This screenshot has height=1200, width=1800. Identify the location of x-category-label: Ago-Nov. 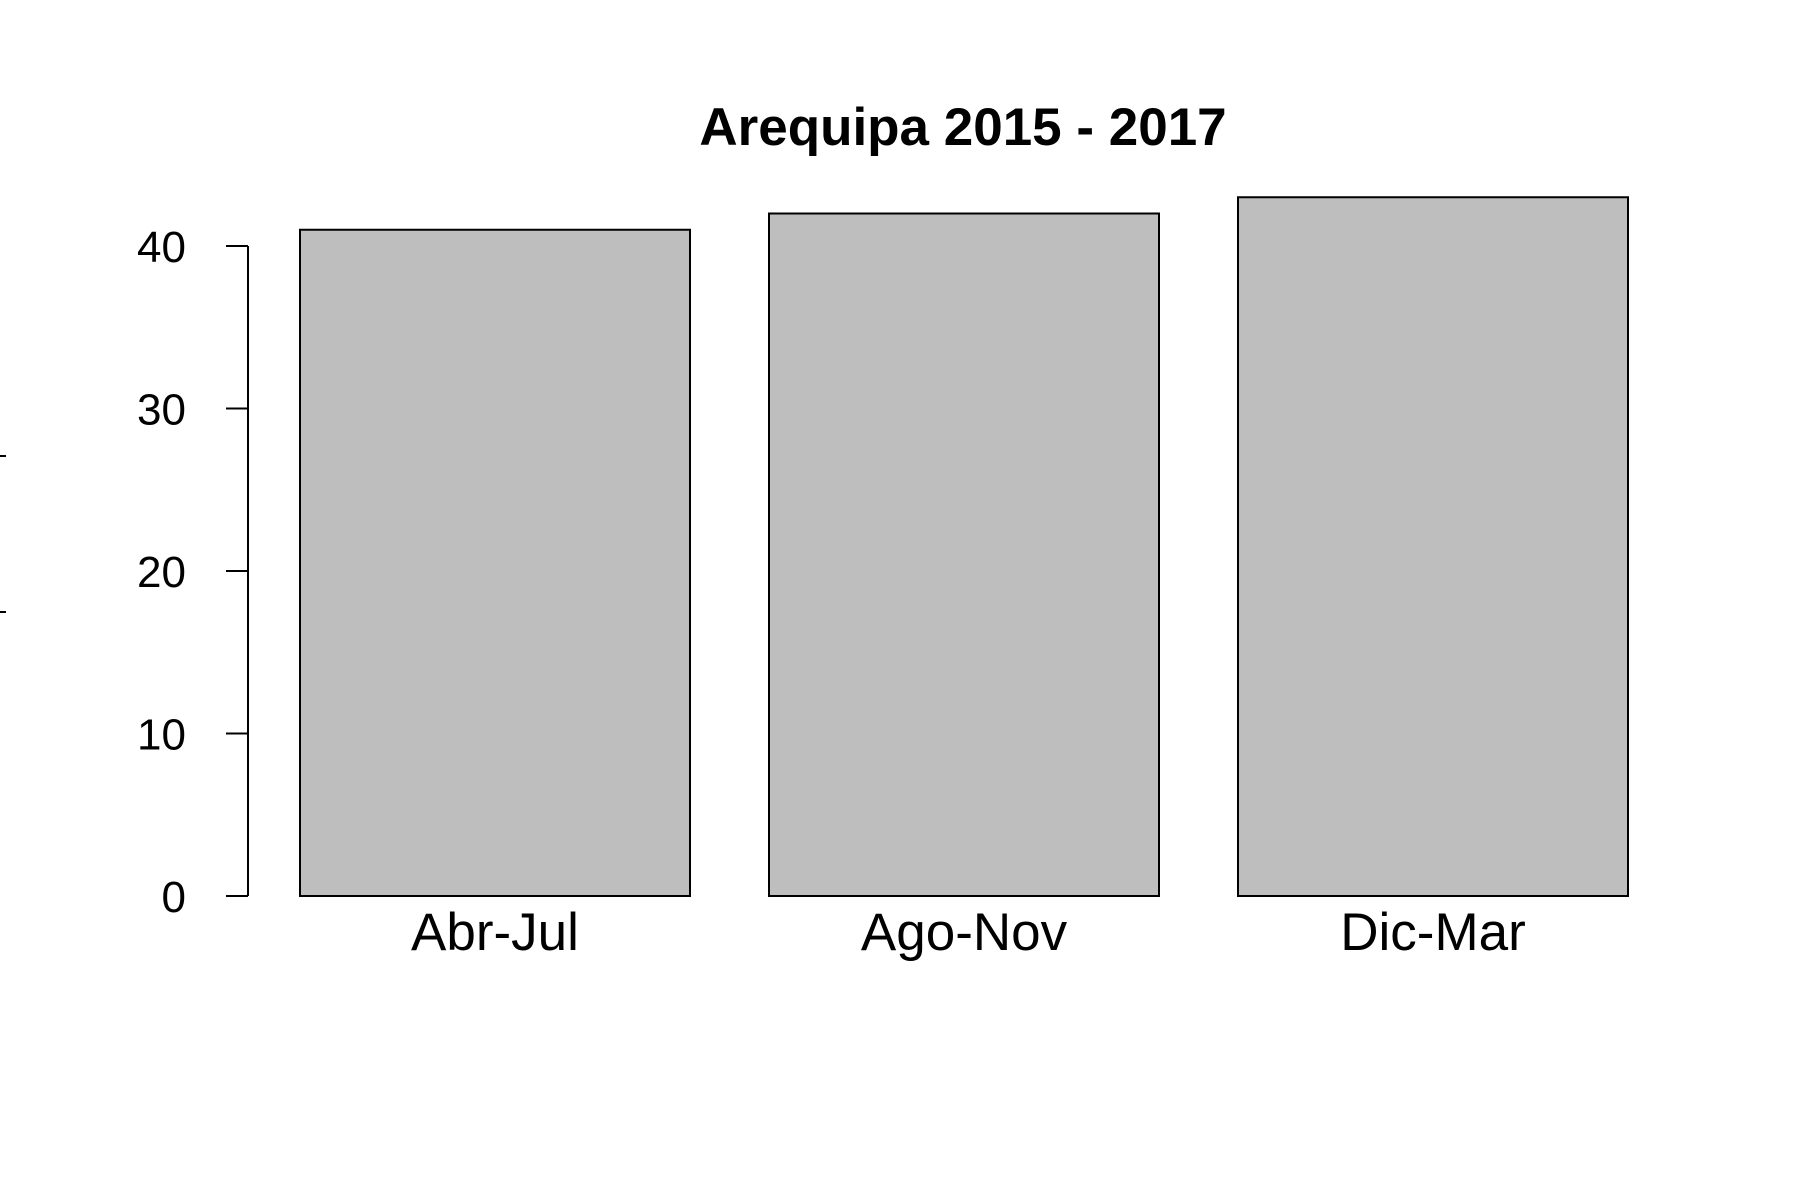
(964, 932).